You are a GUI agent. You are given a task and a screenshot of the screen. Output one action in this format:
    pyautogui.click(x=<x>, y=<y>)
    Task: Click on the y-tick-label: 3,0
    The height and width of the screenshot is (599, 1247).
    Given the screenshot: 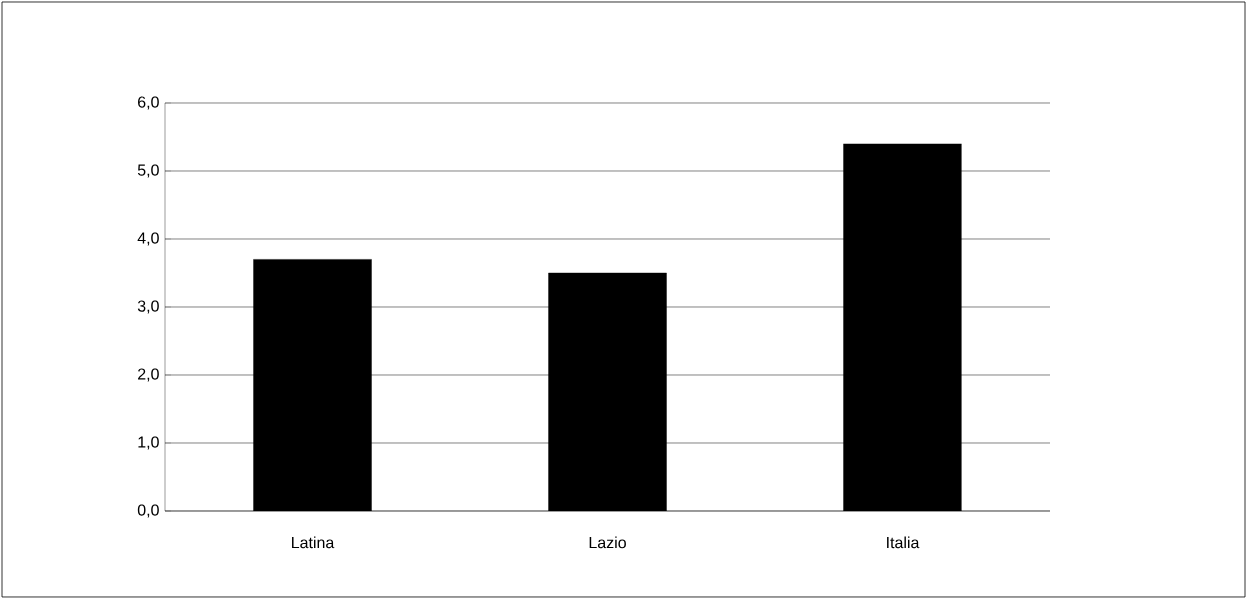 What is the action you would take?
    pyautogui.click(x=148, y=307)
    